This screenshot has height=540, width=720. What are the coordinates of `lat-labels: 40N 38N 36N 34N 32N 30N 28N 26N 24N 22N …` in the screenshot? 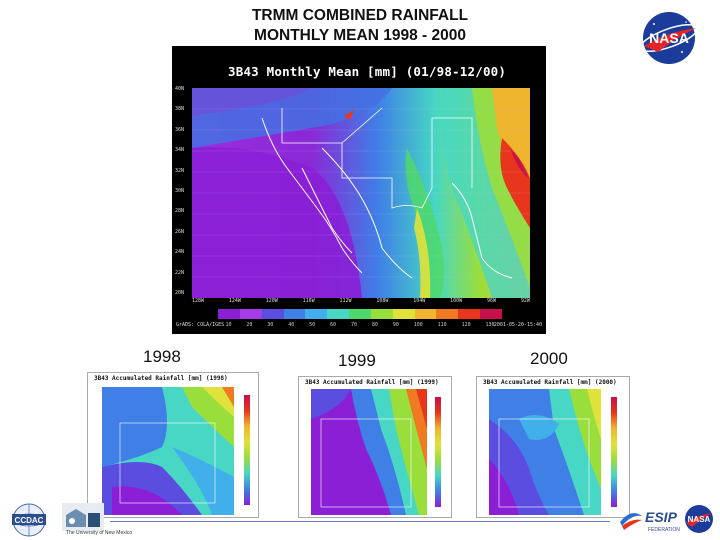 It's located at (179, 191).